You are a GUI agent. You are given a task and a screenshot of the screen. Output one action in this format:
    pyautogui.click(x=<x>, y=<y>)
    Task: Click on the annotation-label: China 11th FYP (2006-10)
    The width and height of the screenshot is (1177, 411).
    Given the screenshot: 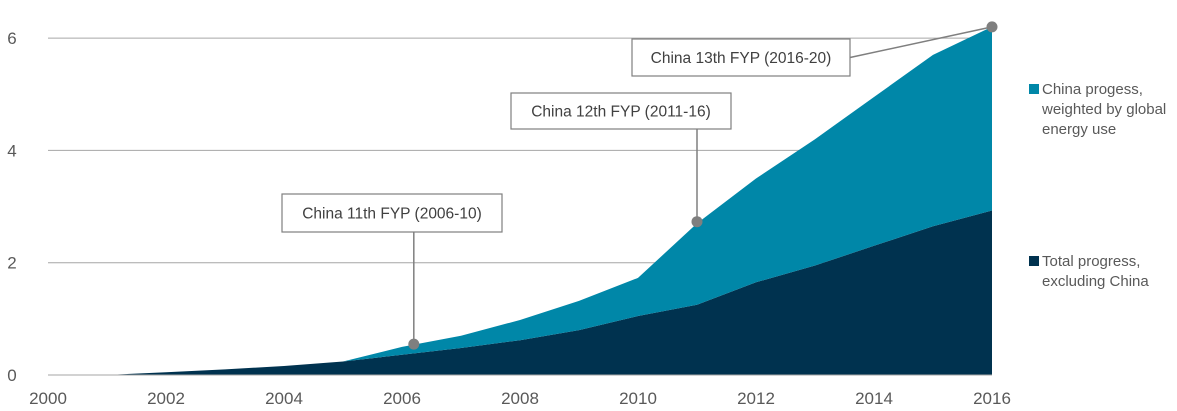 What is the action you would take?
    pyautogui.click(x=392, y=214)
    